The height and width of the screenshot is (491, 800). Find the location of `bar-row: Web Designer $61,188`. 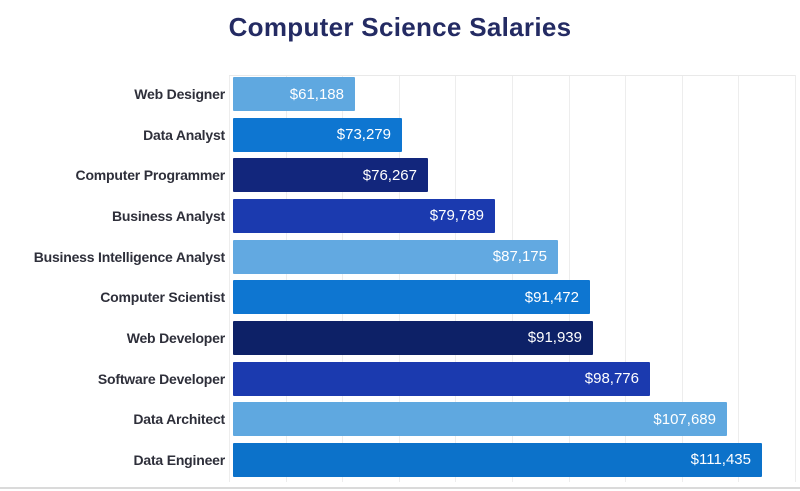

bar-row: Web Designer $61,188 is located at coordinates (400, 94).